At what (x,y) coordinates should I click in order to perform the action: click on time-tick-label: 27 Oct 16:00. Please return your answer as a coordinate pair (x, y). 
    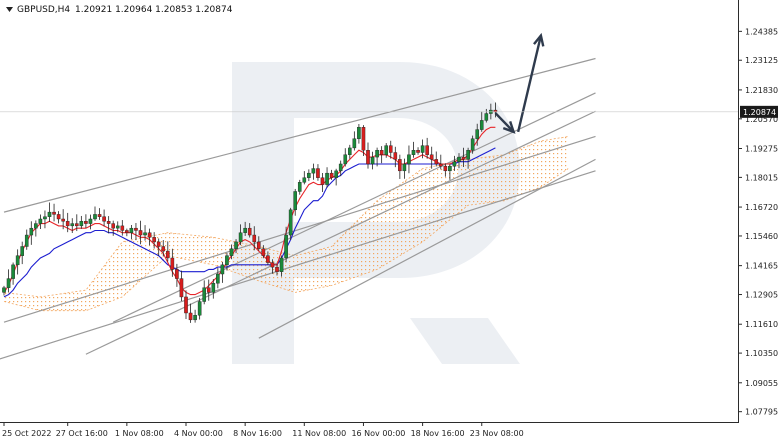
    Looking at the image, I should click on (82, 433).